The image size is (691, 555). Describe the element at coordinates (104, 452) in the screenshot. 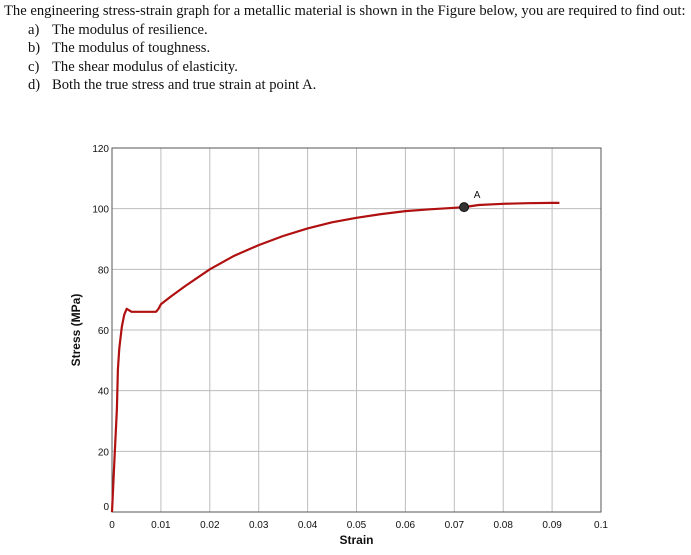

I see `y-tick-label: 20` at that location.